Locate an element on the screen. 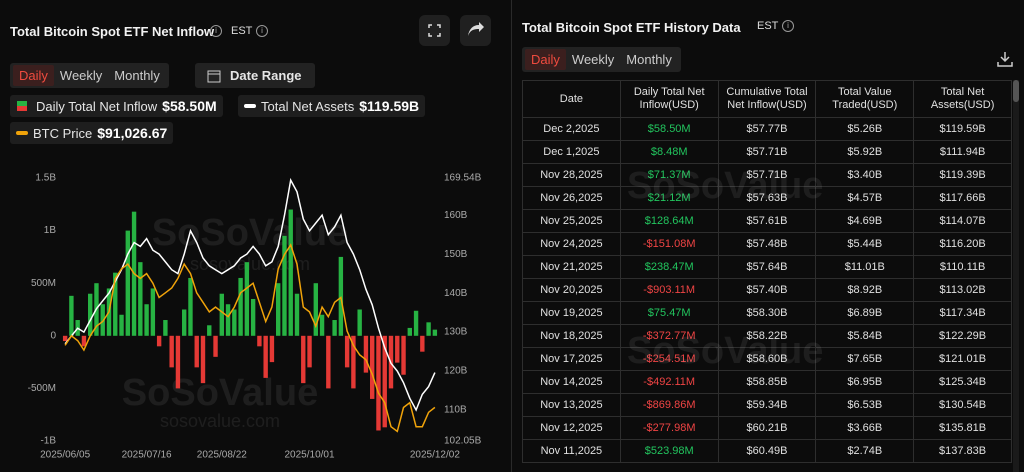  y-tick-label: -1B is located at coordinates (48, 441).